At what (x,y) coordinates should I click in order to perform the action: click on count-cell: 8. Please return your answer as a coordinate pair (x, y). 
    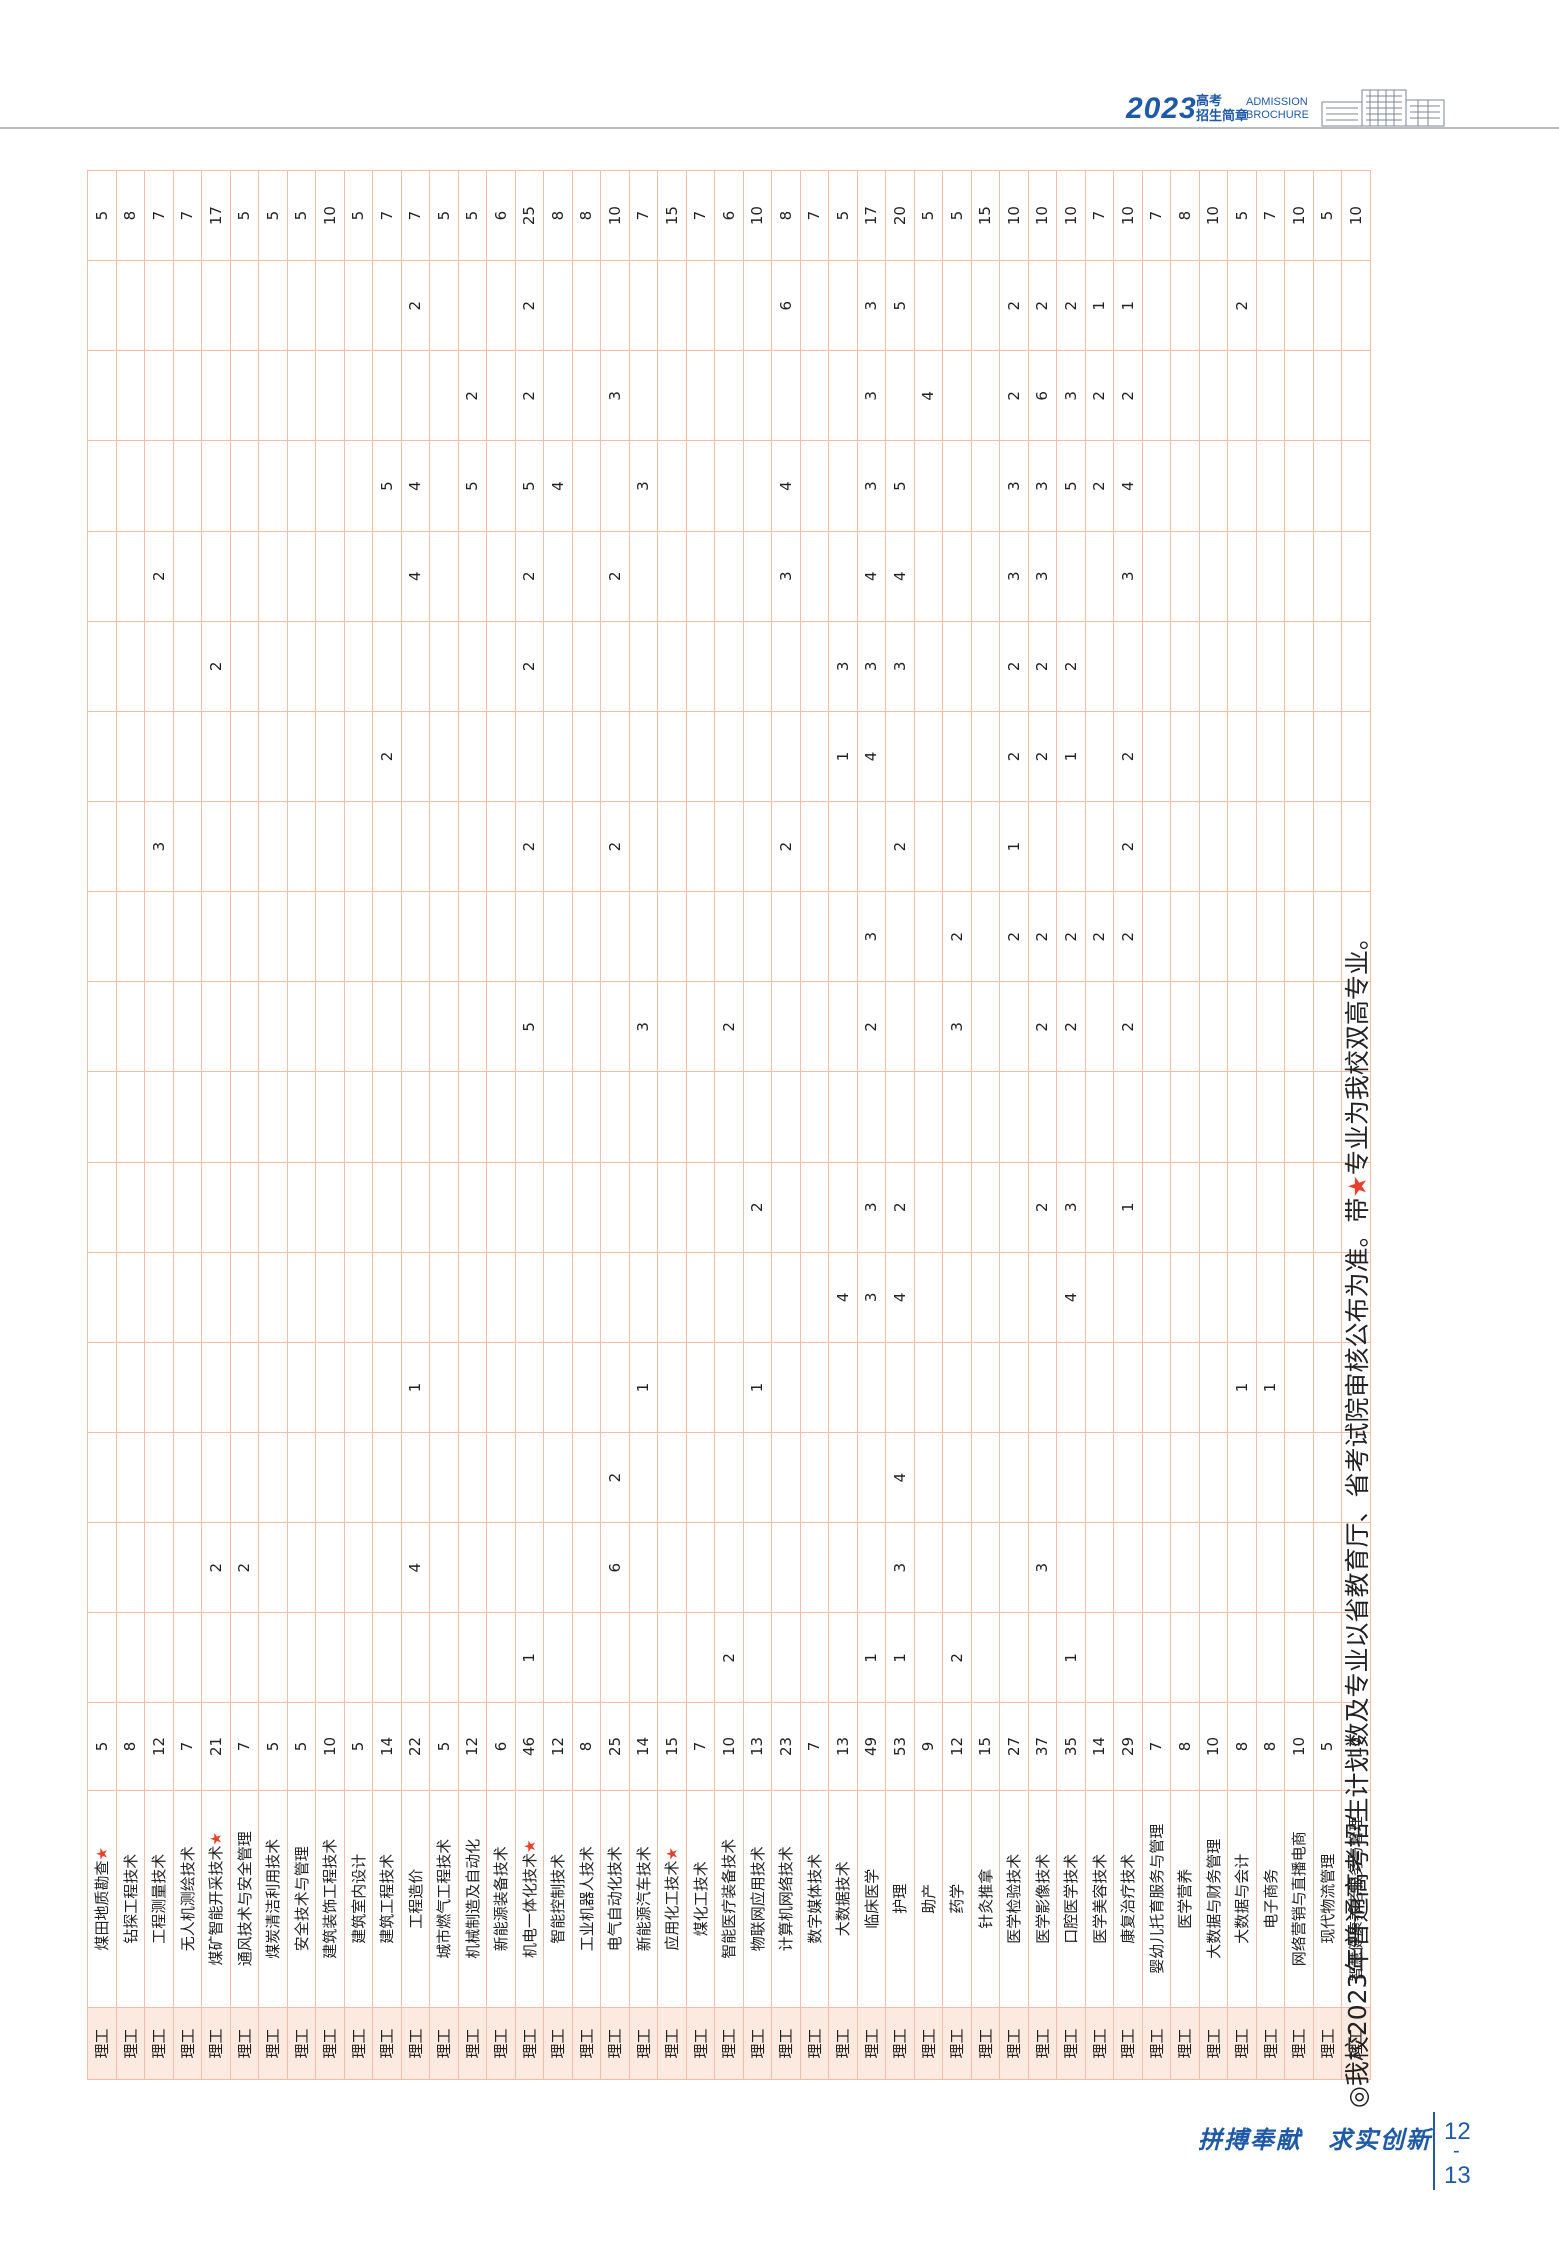
    Looking at the image, I should click on (1184, 215).